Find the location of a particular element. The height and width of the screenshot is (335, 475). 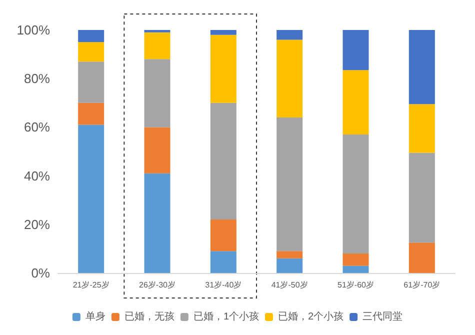

legend-label: 已婚，无孩 is located at coordinates (149, 316).